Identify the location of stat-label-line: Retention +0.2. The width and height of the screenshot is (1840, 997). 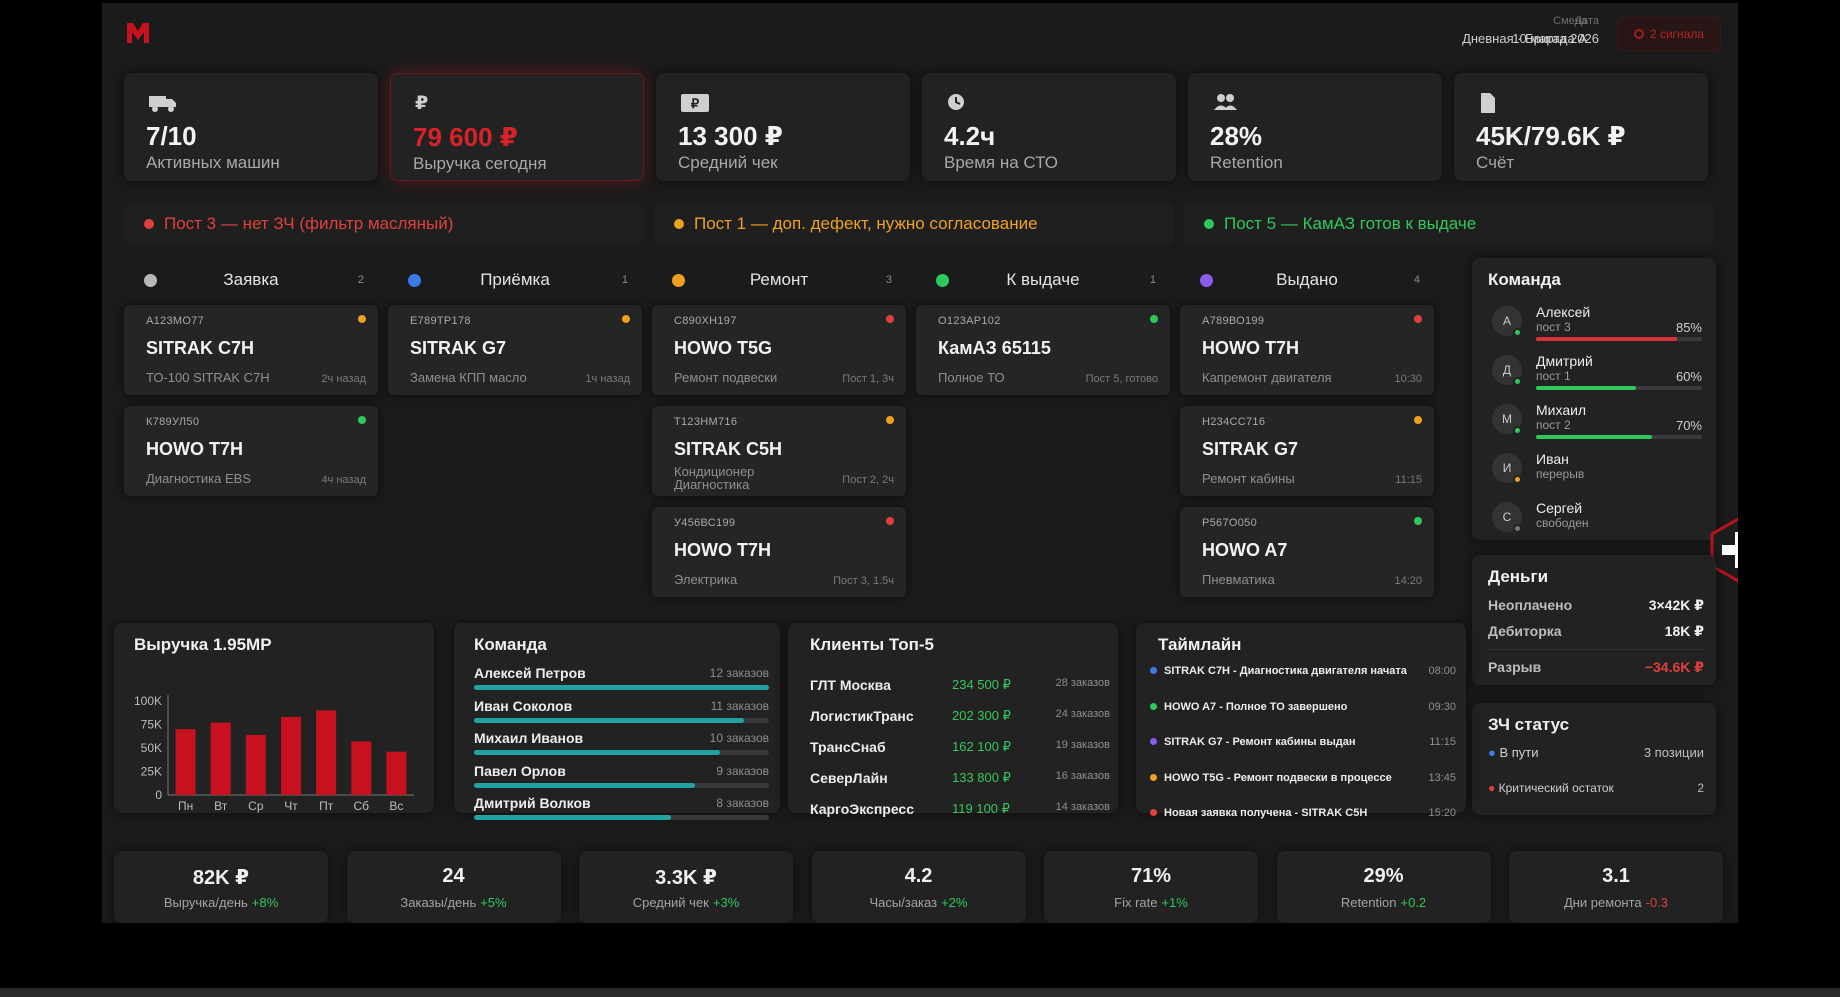
(1384, 902).